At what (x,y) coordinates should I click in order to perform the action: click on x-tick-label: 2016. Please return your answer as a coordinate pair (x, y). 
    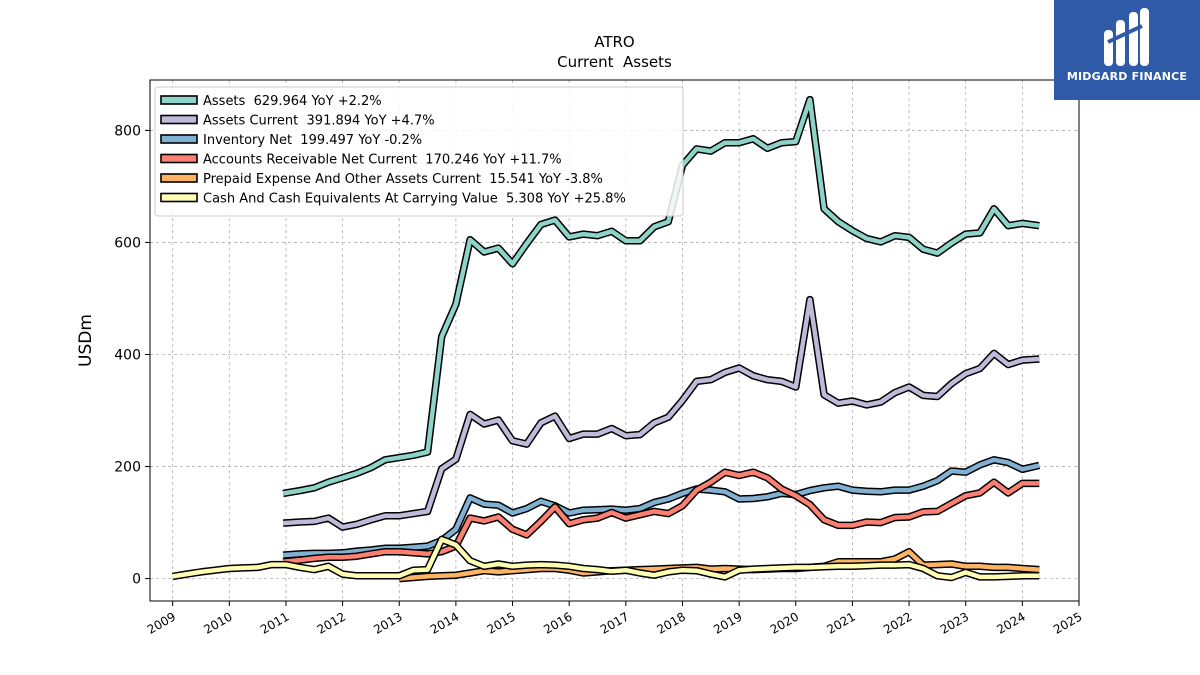
    Looking at the image, I should click on (557, 622).